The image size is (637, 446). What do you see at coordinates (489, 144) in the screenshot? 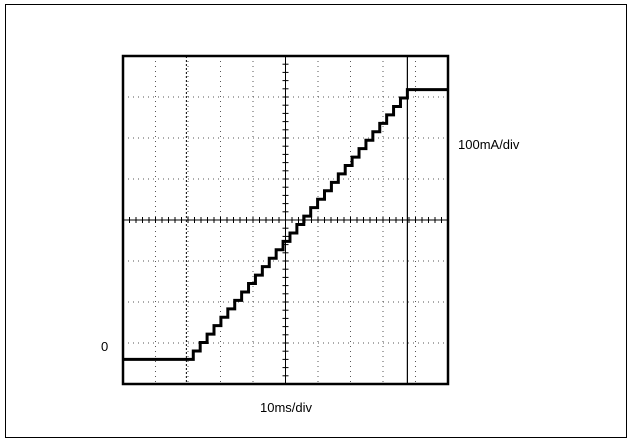
I see `y-scale-label: 100mA/div` at bounding box center [489, 144].